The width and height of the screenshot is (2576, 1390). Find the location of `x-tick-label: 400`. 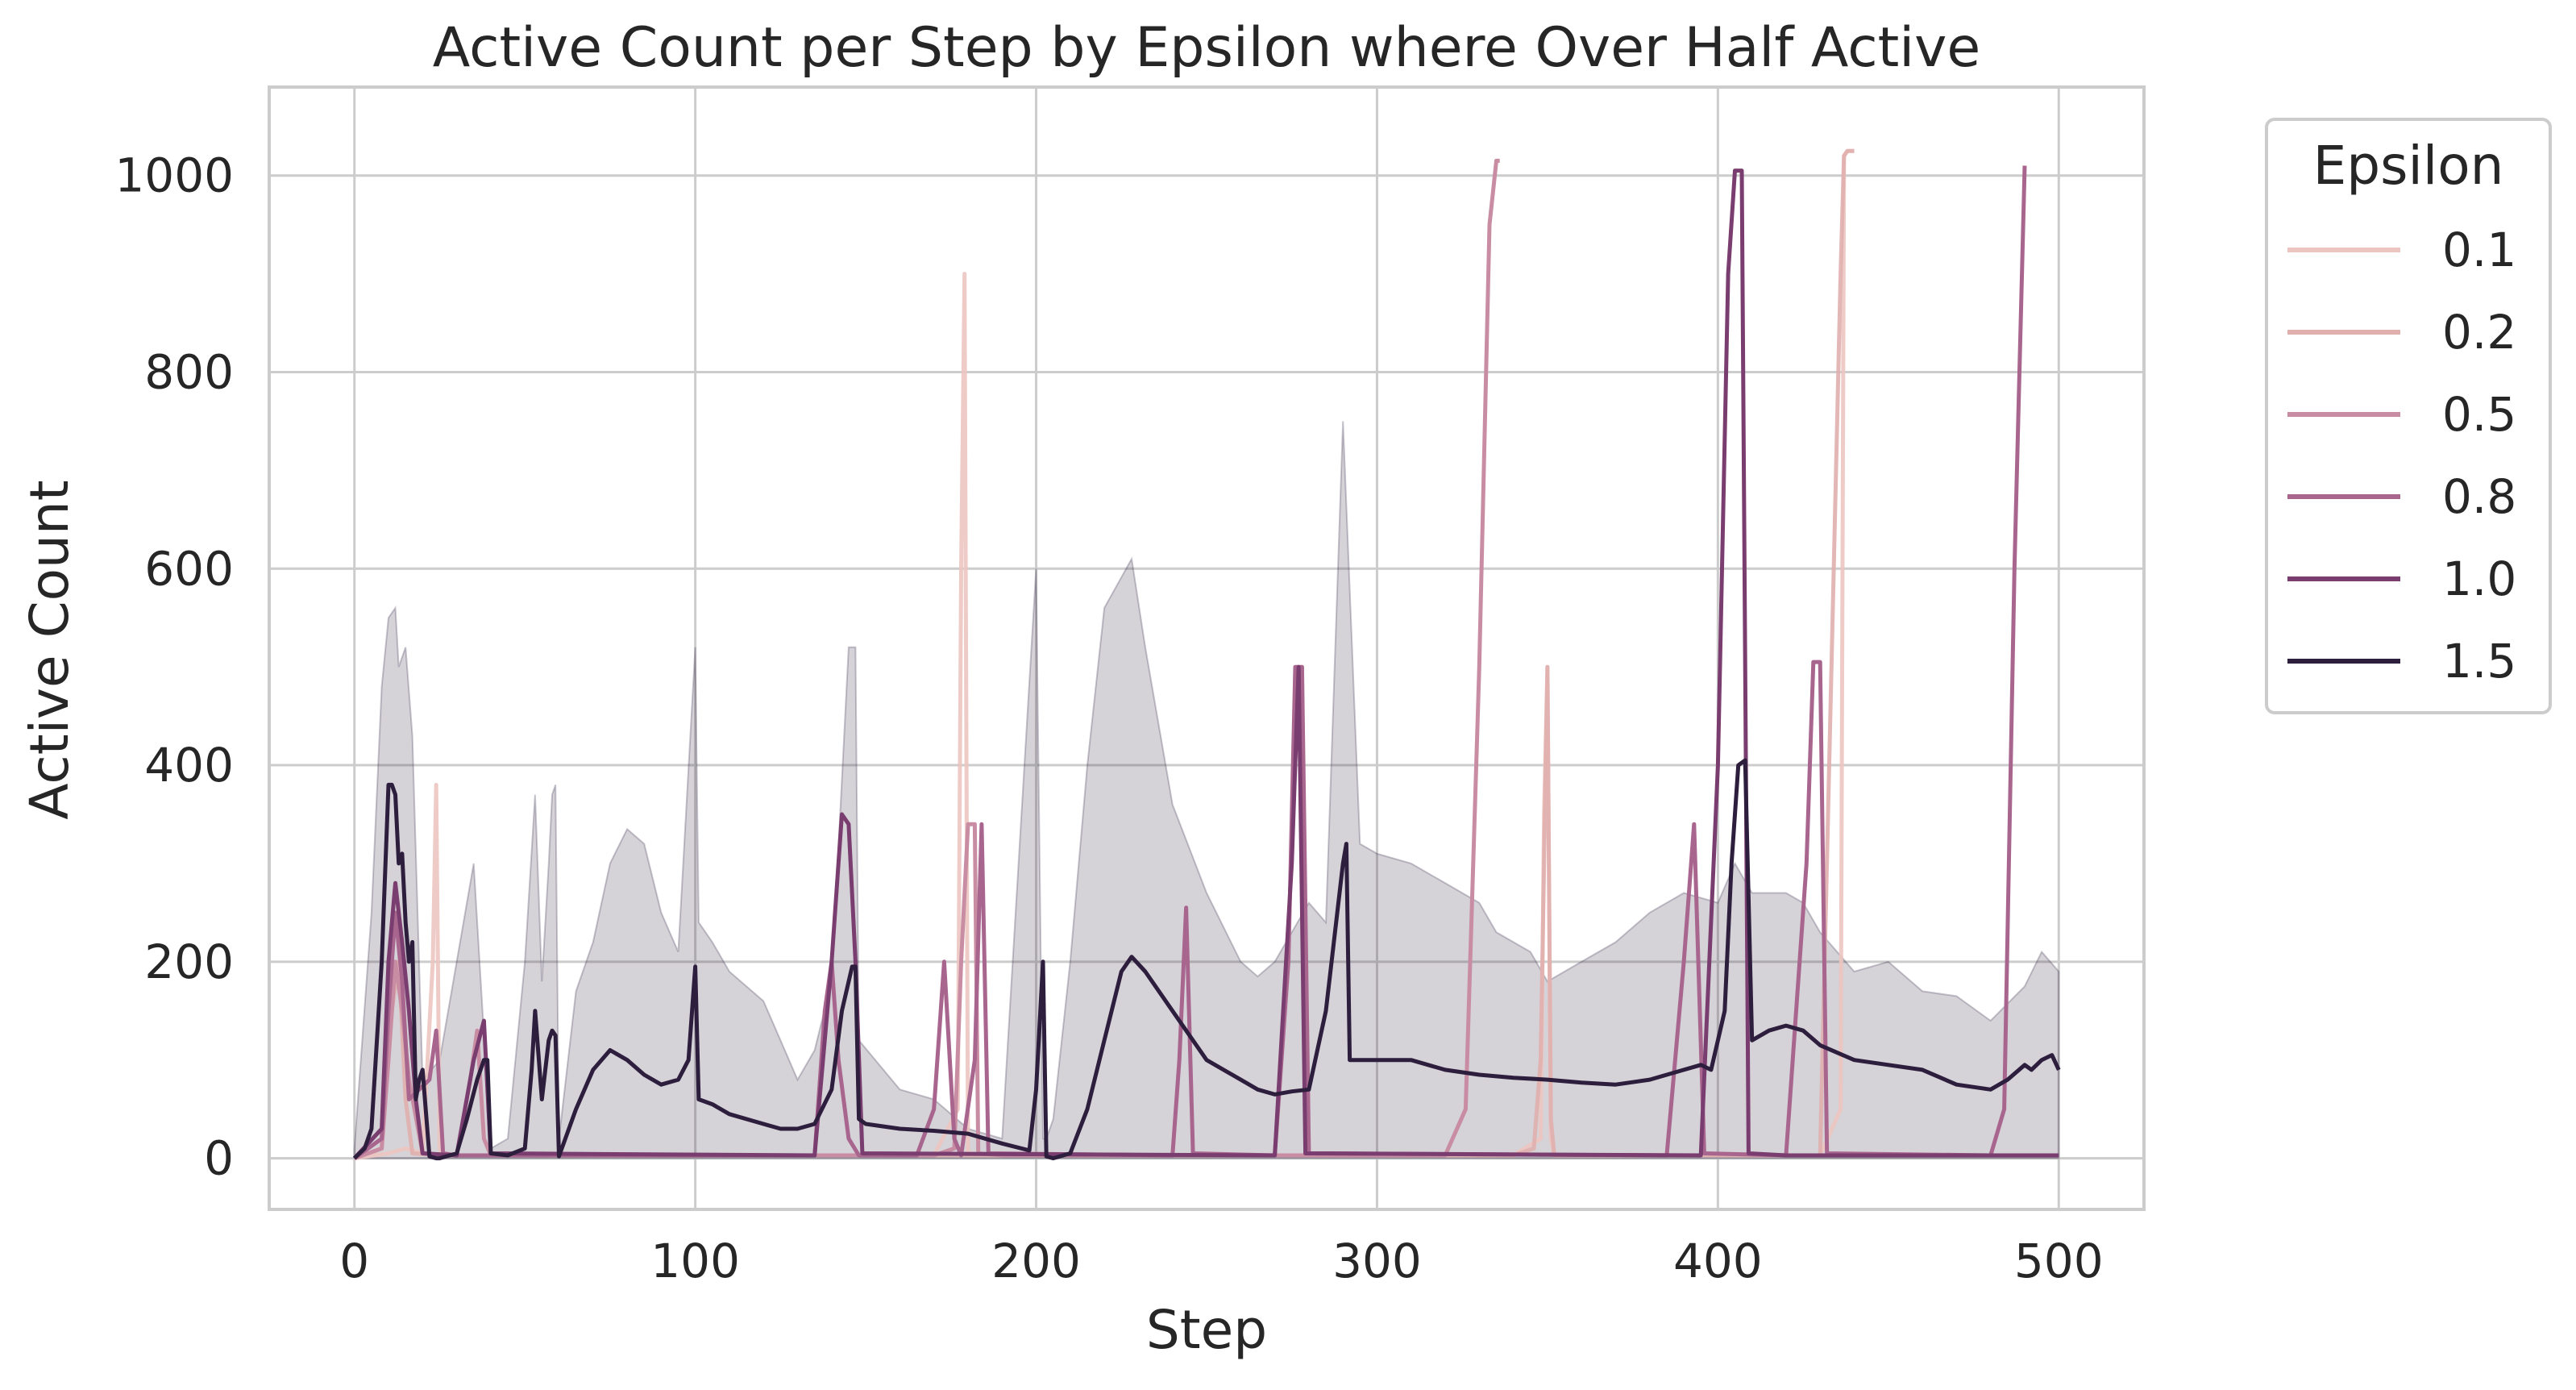

x-tick-label: 400 is located at coordinates (1718, 1261).